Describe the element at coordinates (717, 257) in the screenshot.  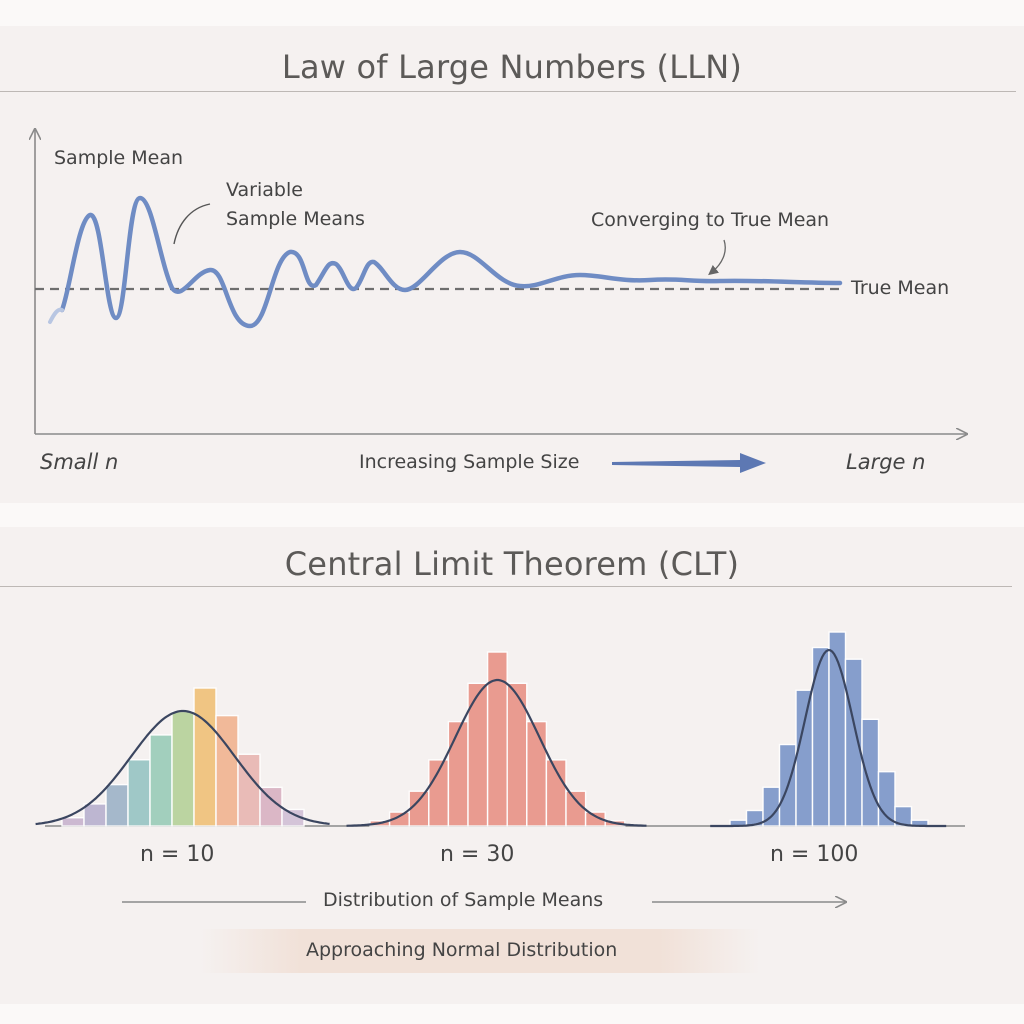
I see `converging-annotation-pointer` at that location.